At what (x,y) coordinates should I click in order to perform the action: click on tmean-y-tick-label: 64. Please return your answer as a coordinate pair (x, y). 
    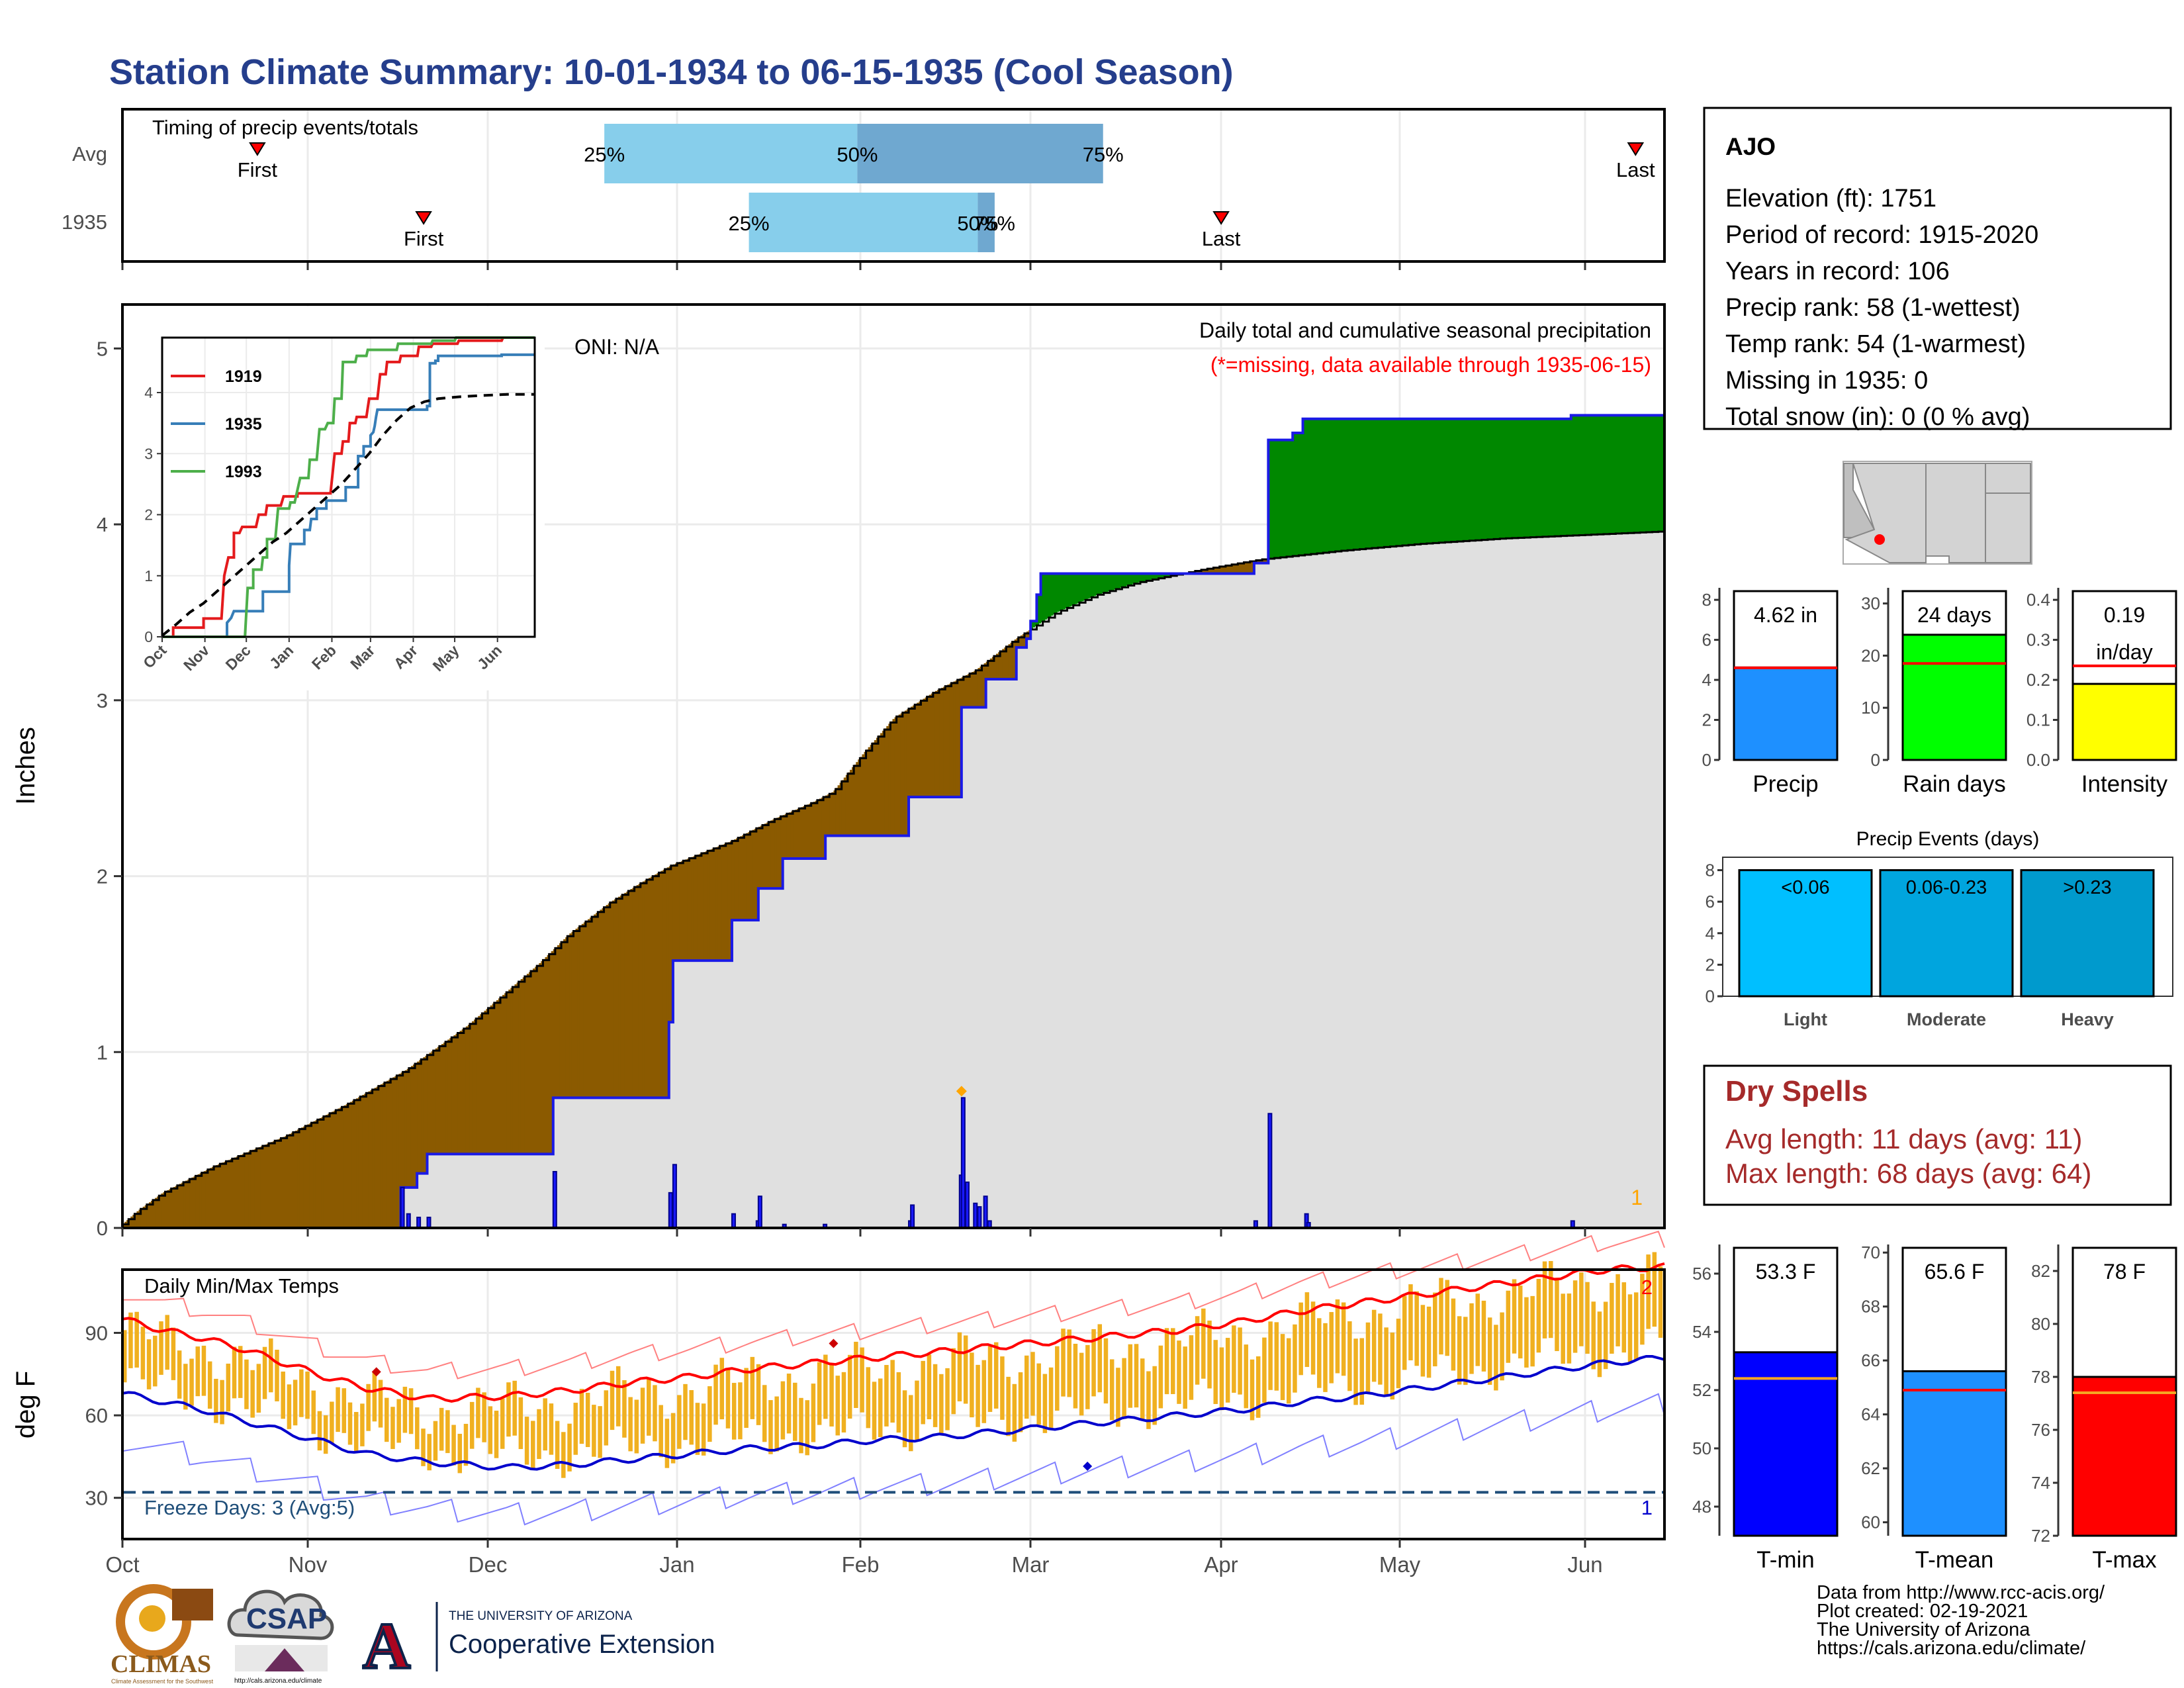
    Looking at the image, I should click on (1871, 1415).